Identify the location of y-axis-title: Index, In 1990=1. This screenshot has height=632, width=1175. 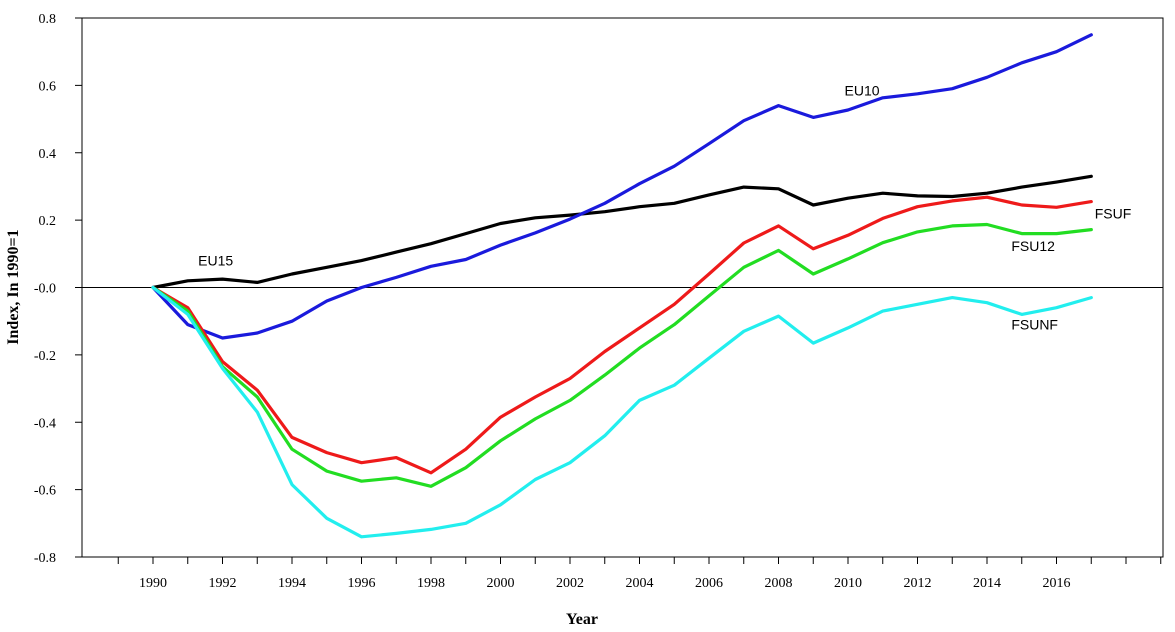
(13, 286).